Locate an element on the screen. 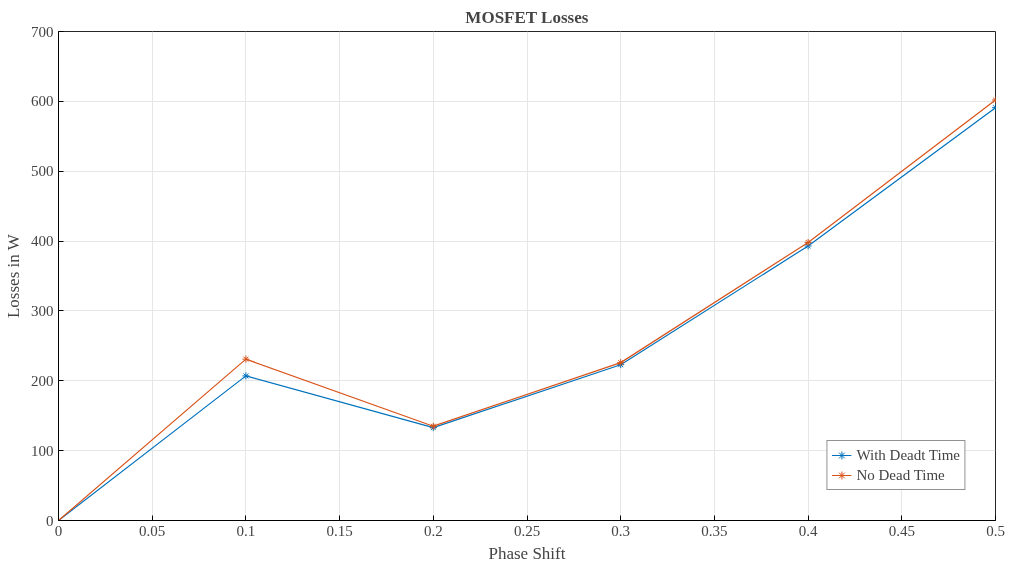  x-tick-label: 0.5 is located at coordinates (995, 530).